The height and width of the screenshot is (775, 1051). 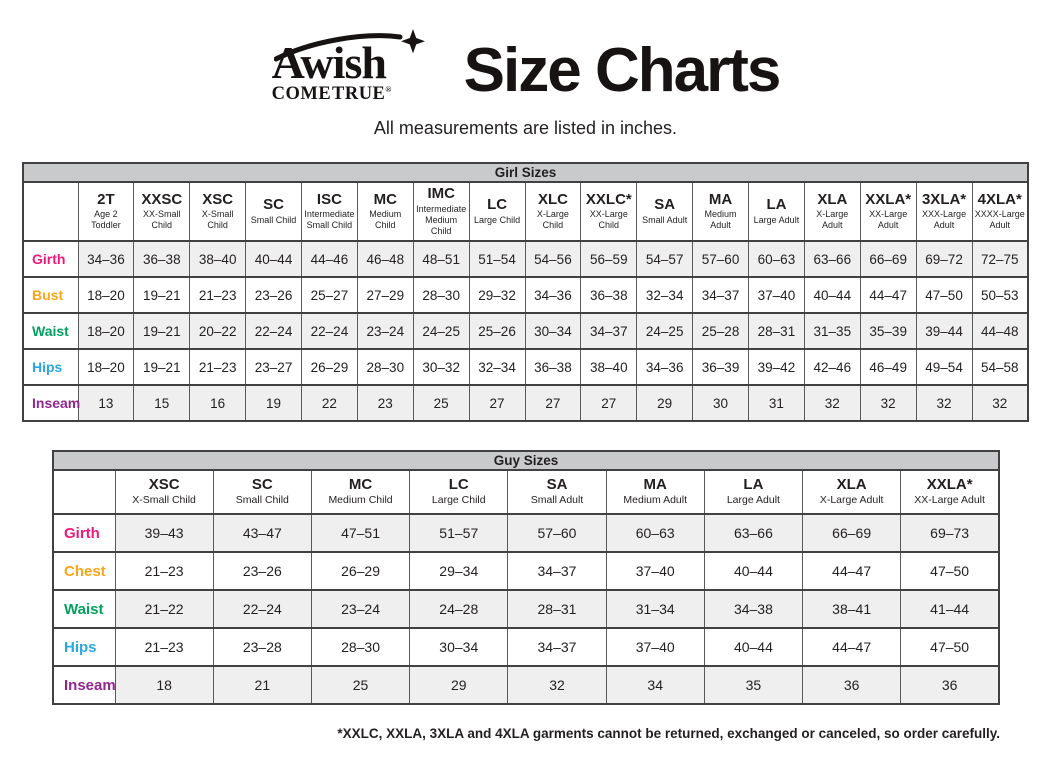 What do you see at coordinates (753, 484) in the screenshot?
I see `size-code: LA` at bounding box center [753, 484].